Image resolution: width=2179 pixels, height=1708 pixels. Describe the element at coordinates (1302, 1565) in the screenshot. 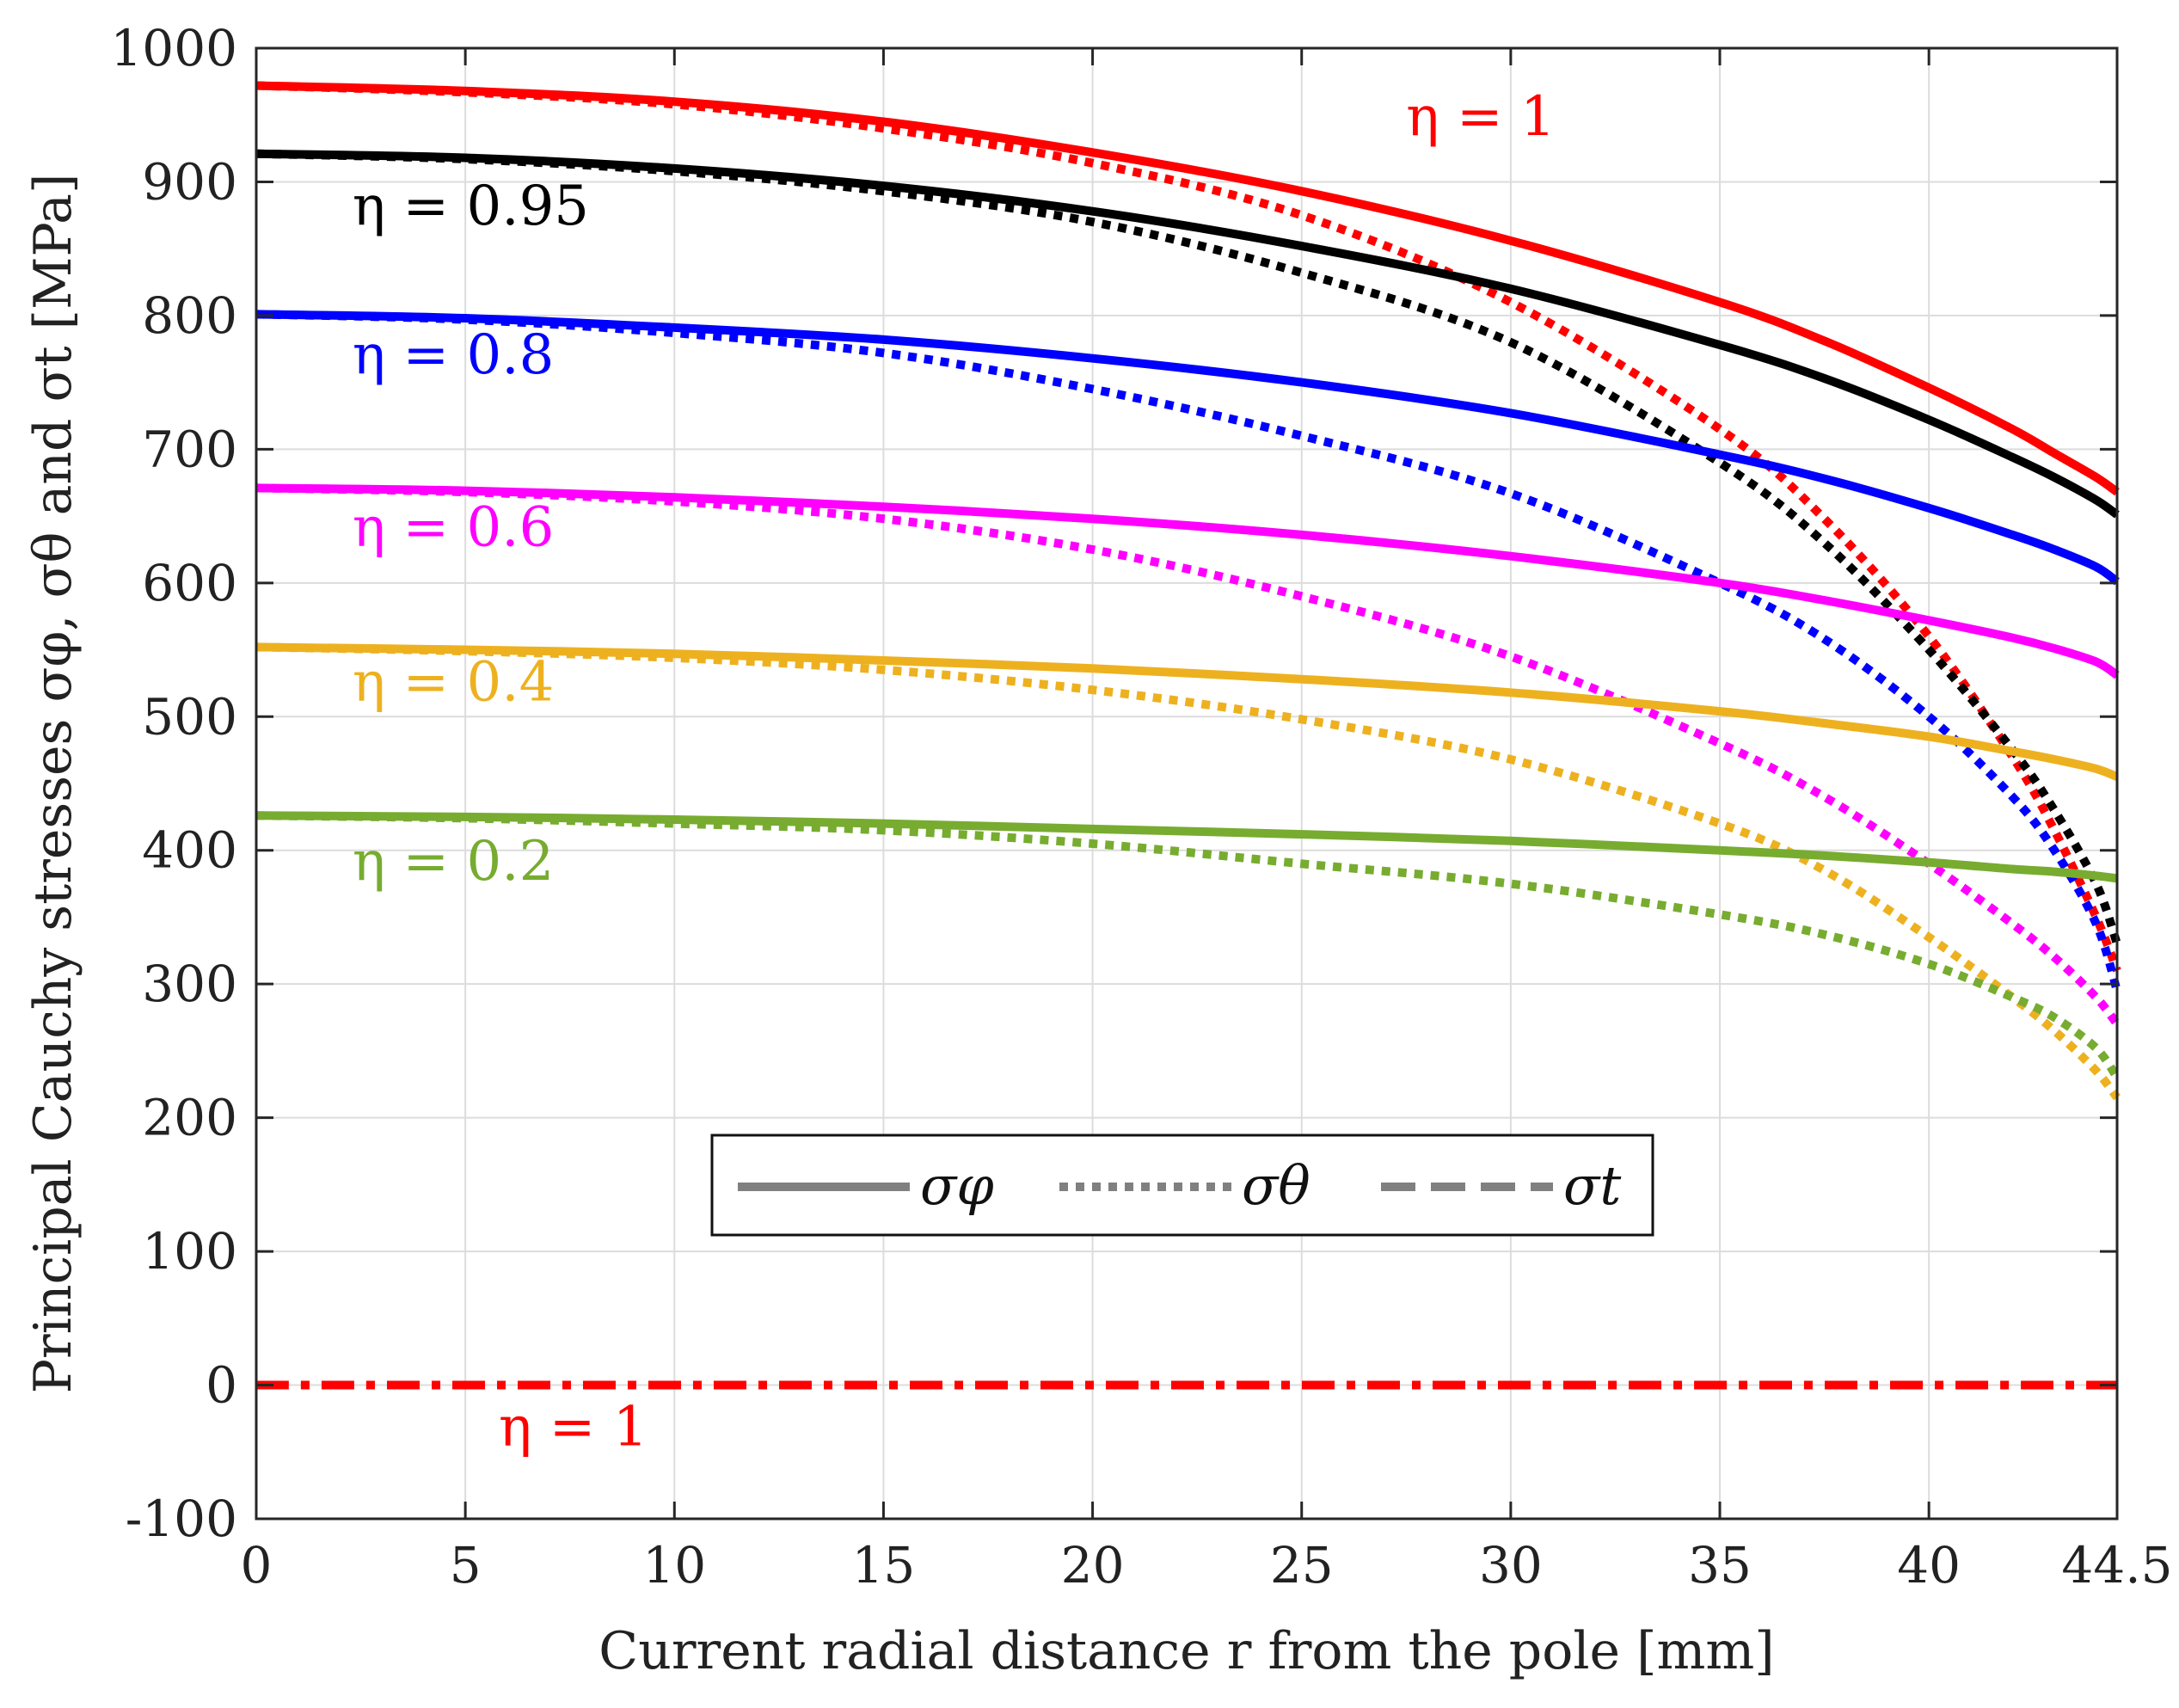

I see `x-tick-label: 25` at that location.